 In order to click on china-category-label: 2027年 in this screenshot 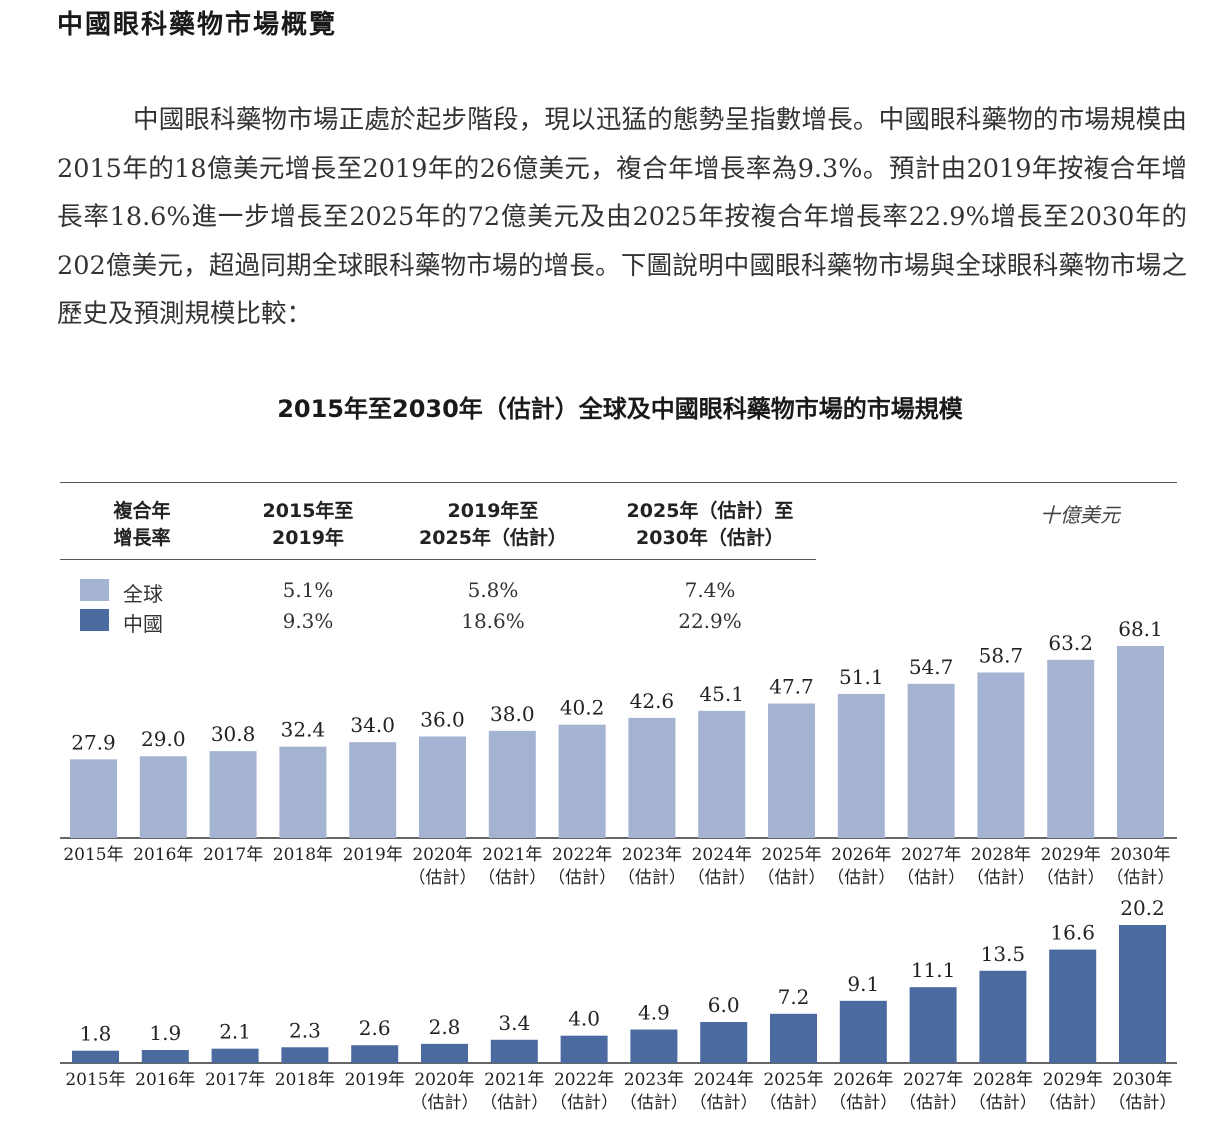, I will do `click(933, 1080)`.